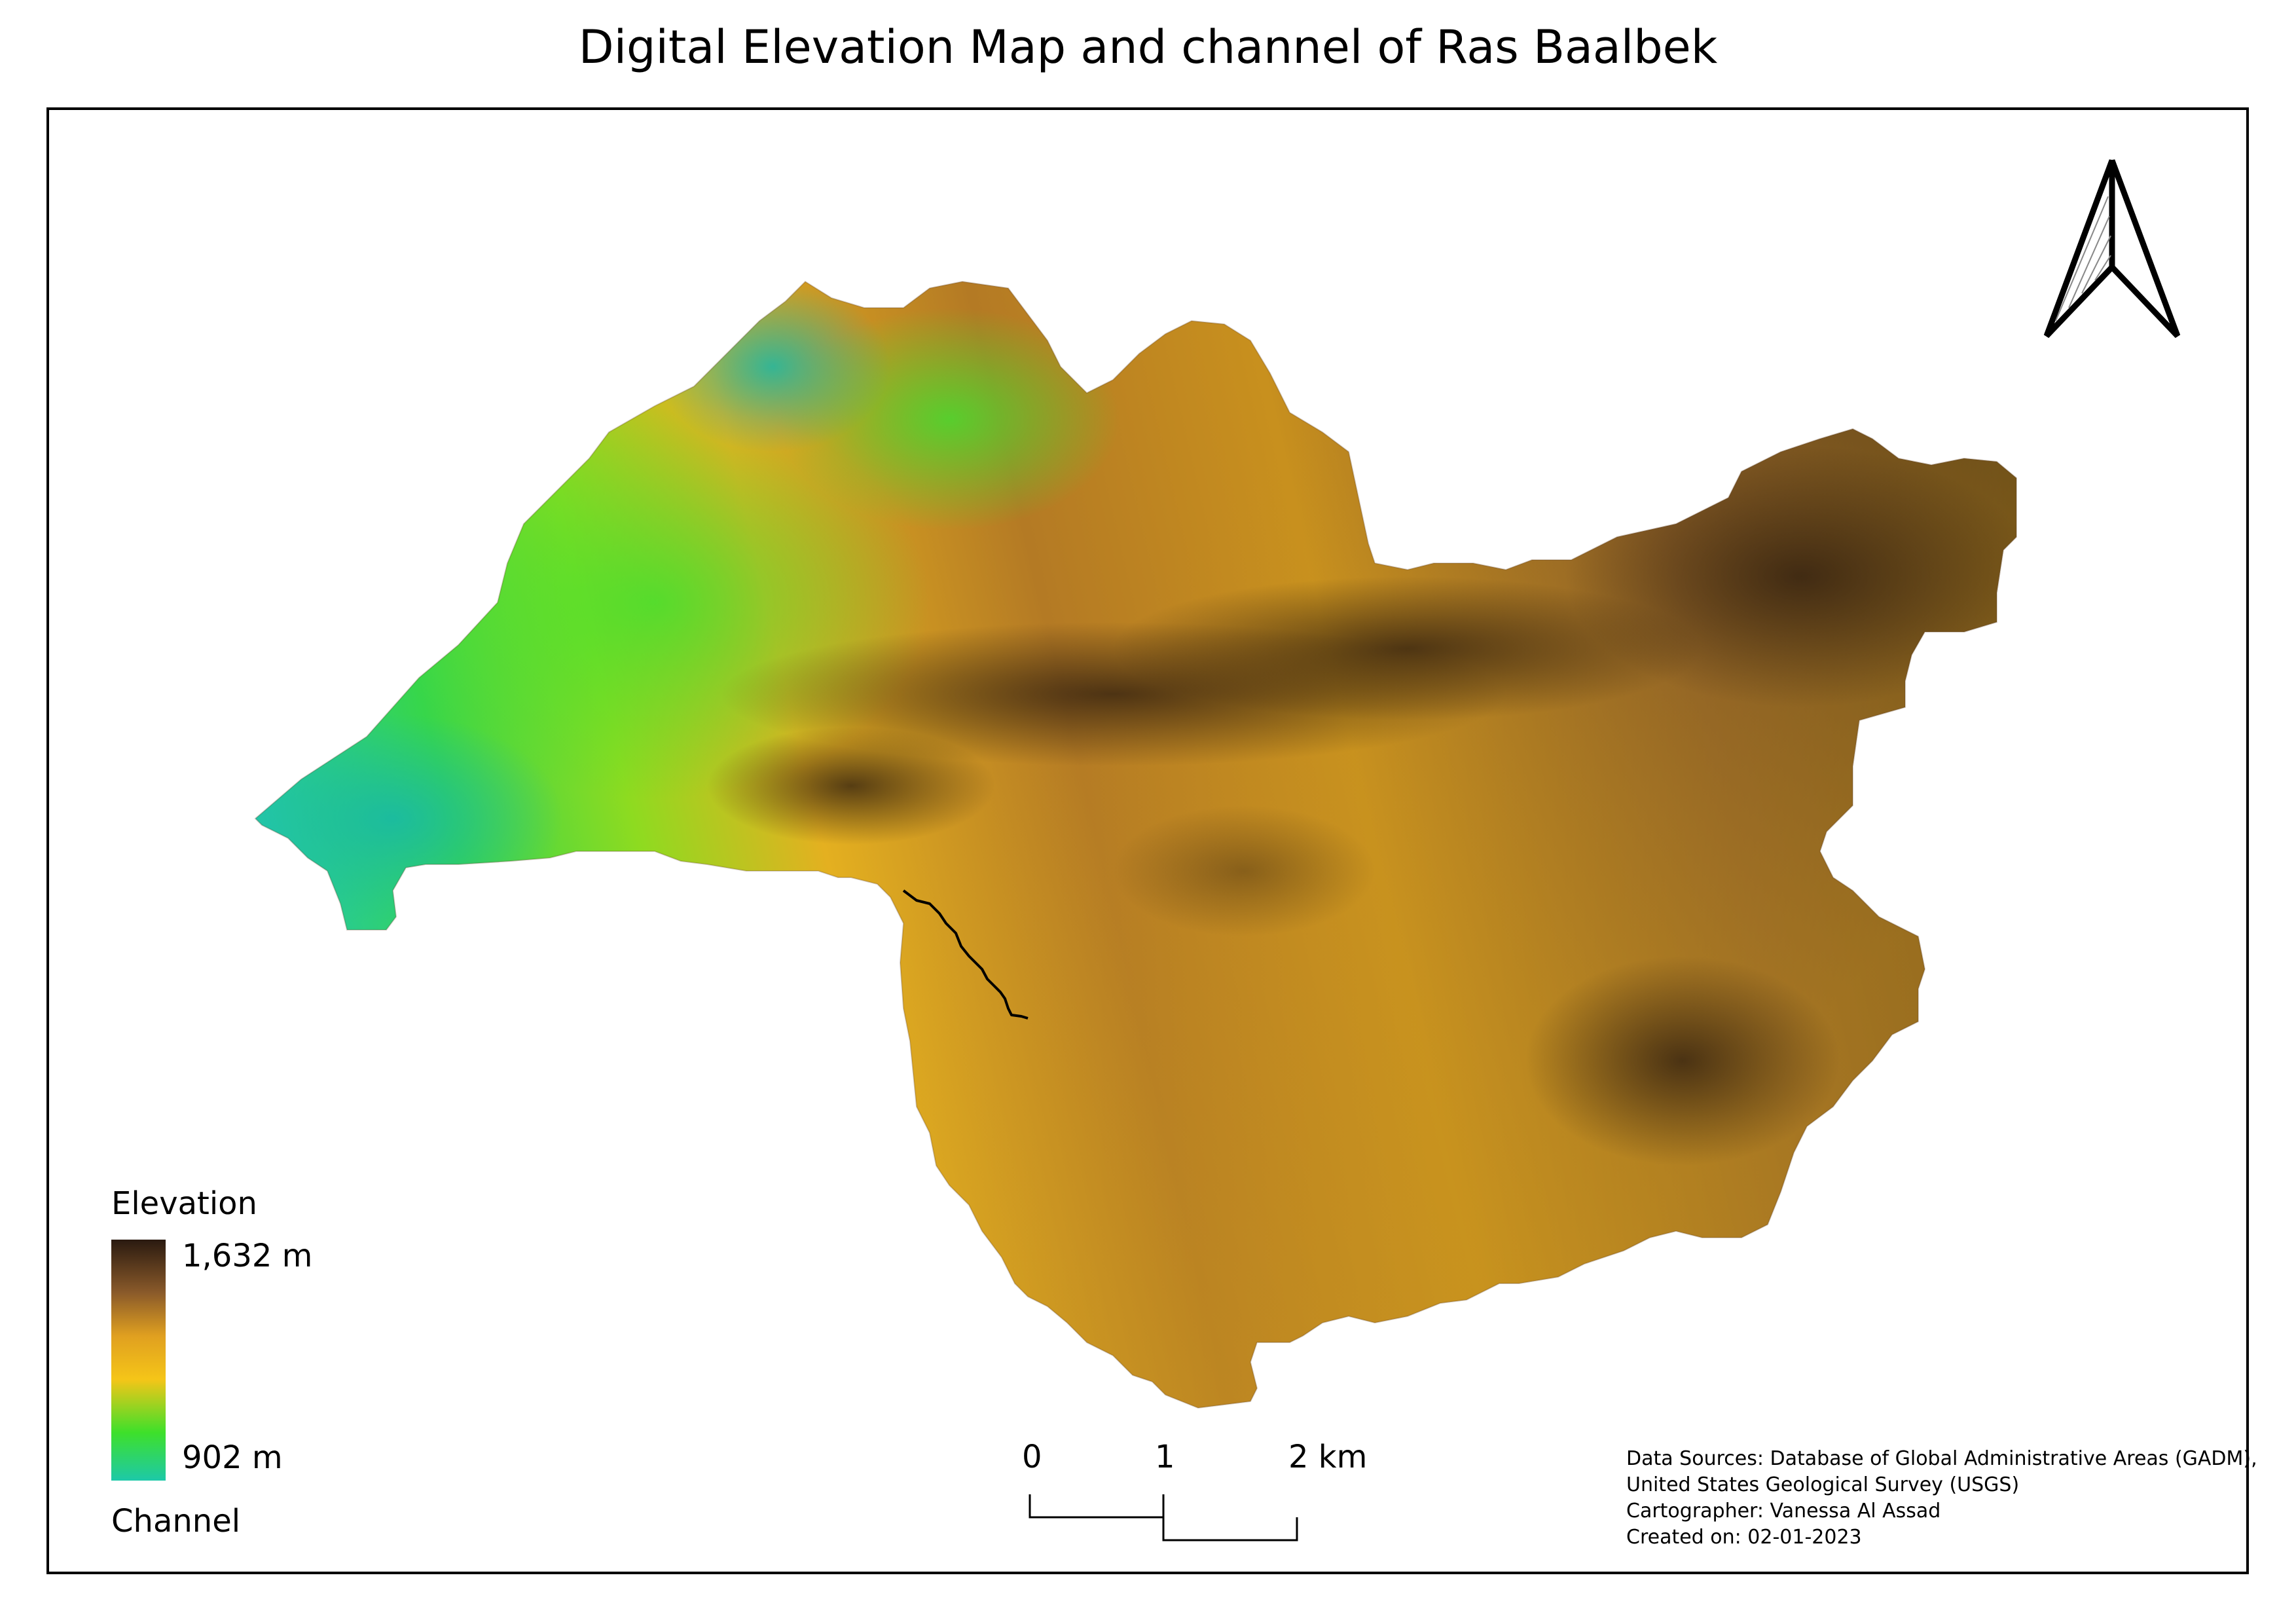  Describe the element at coordinates (232, 1457) in the screenshot. I see `legend-min-label: 902 m` at that location.